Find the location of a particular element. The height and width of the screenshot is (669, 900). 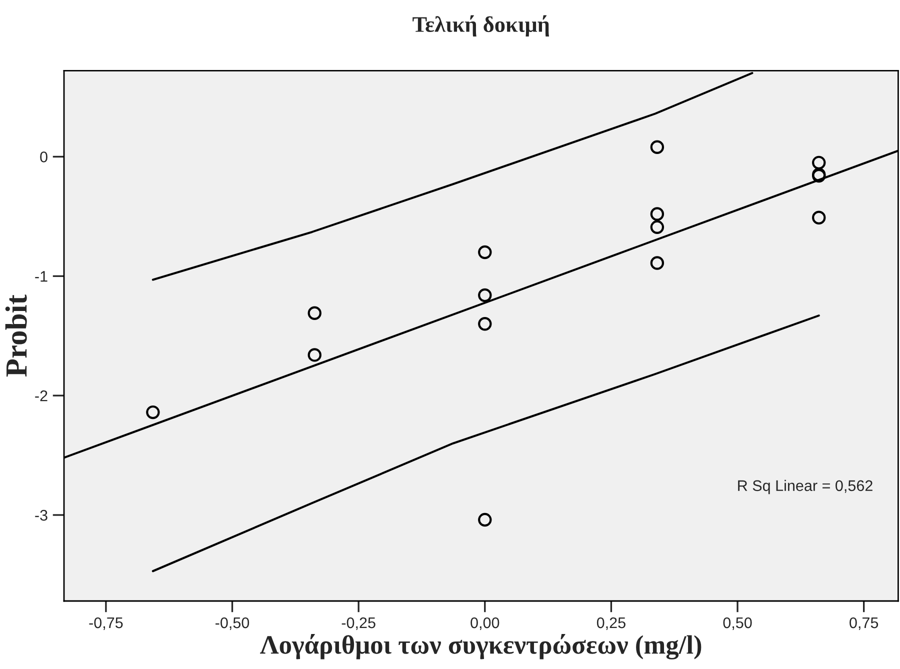

x-tick-label: 0,75 is located at coordinates (864, 623).